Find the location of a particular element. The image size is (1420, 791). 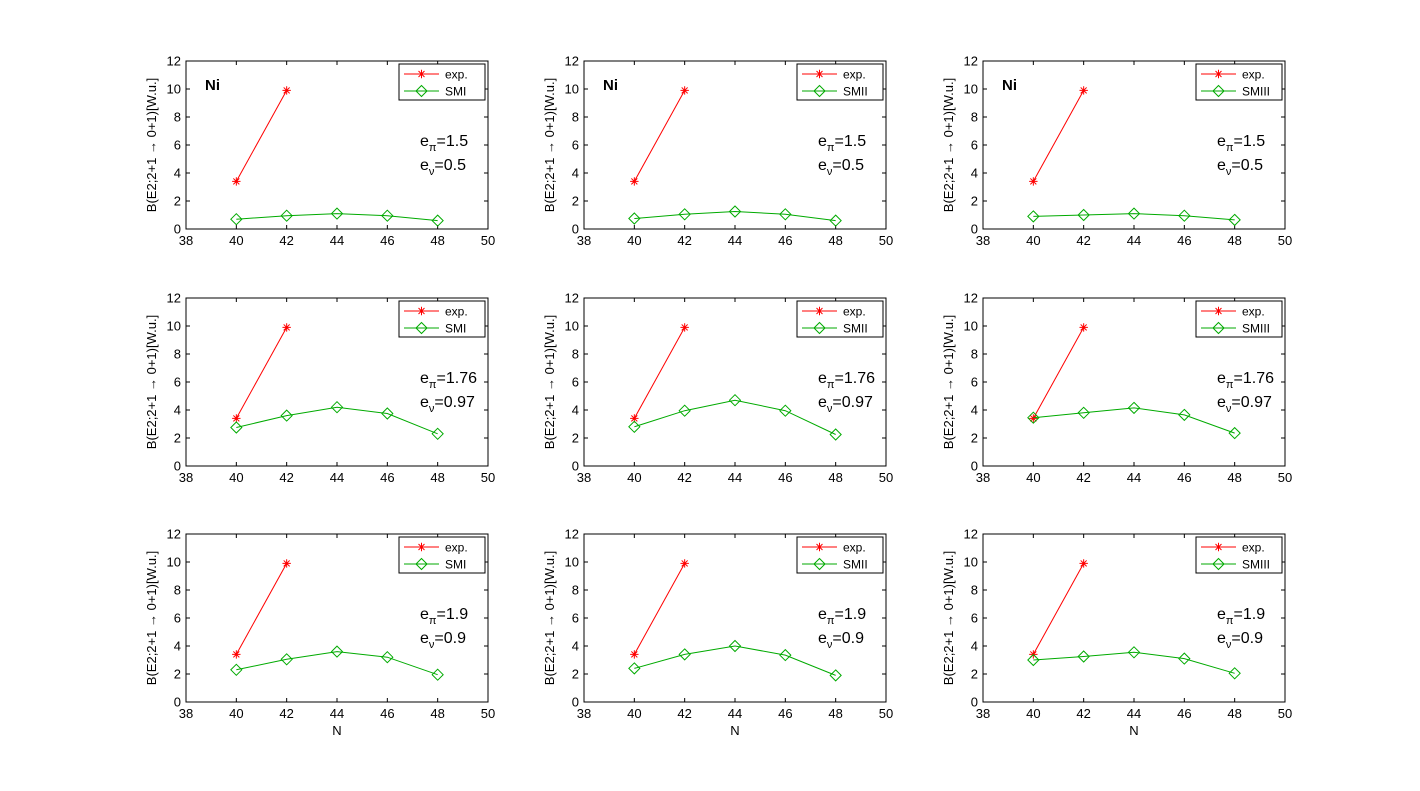

panel-label: Ni is located at coordinates (610, 85).